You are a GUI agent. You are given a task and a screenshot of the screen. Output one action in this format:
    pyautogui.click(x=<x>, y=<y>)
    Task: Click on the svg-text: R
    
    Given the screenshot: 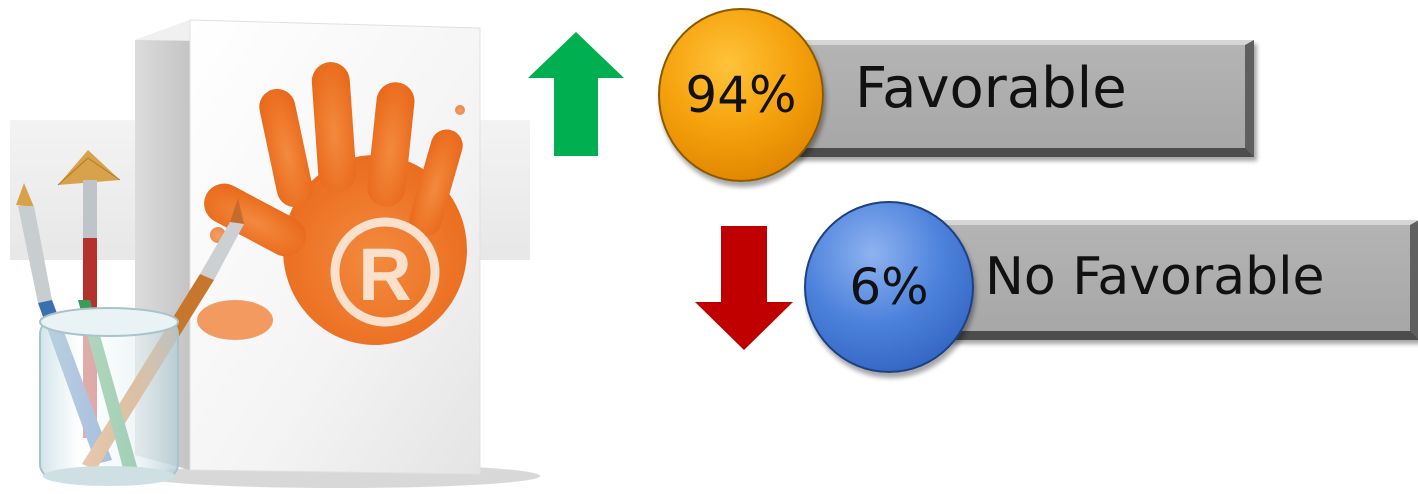 What is the action you would take?
    pyautogui.click(x=384, y=274)
    